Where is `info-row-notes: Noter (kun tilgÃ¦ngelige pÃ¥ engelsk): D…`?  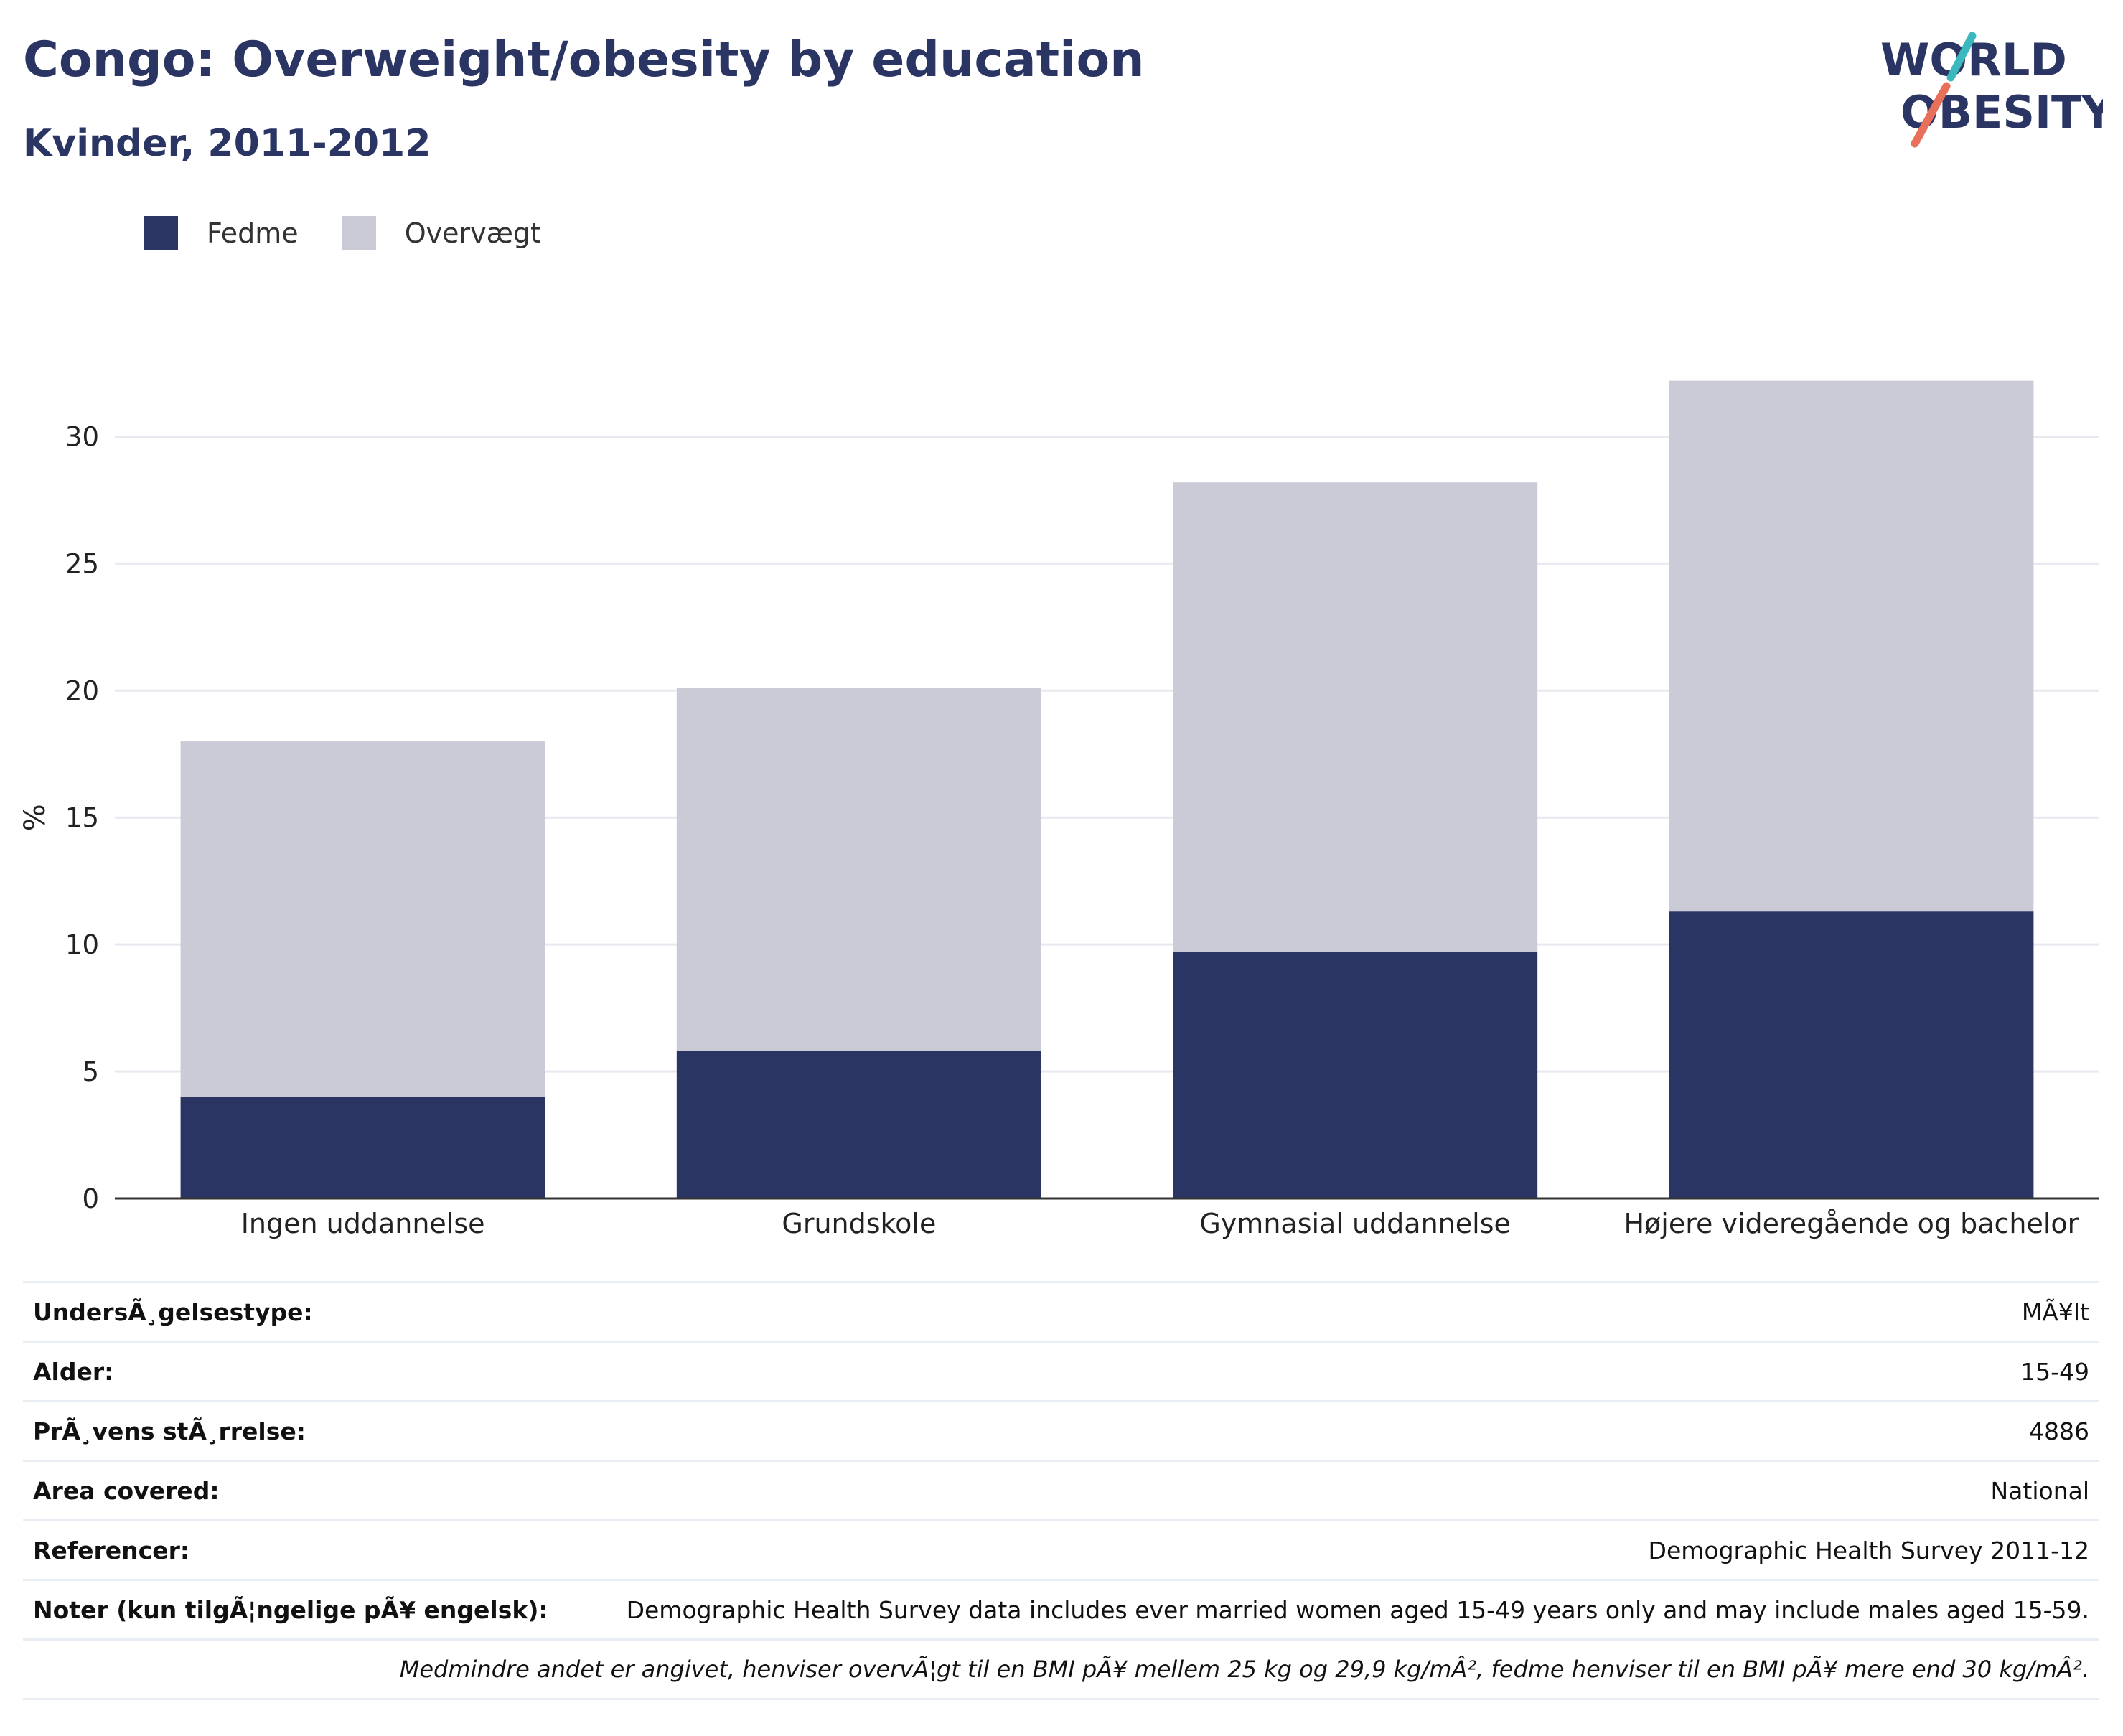
info-row-notes: Noter (kun tilgÃ¦ngelige pÃ¥ engelsk): D… is located at coordinates (1061, 1609).